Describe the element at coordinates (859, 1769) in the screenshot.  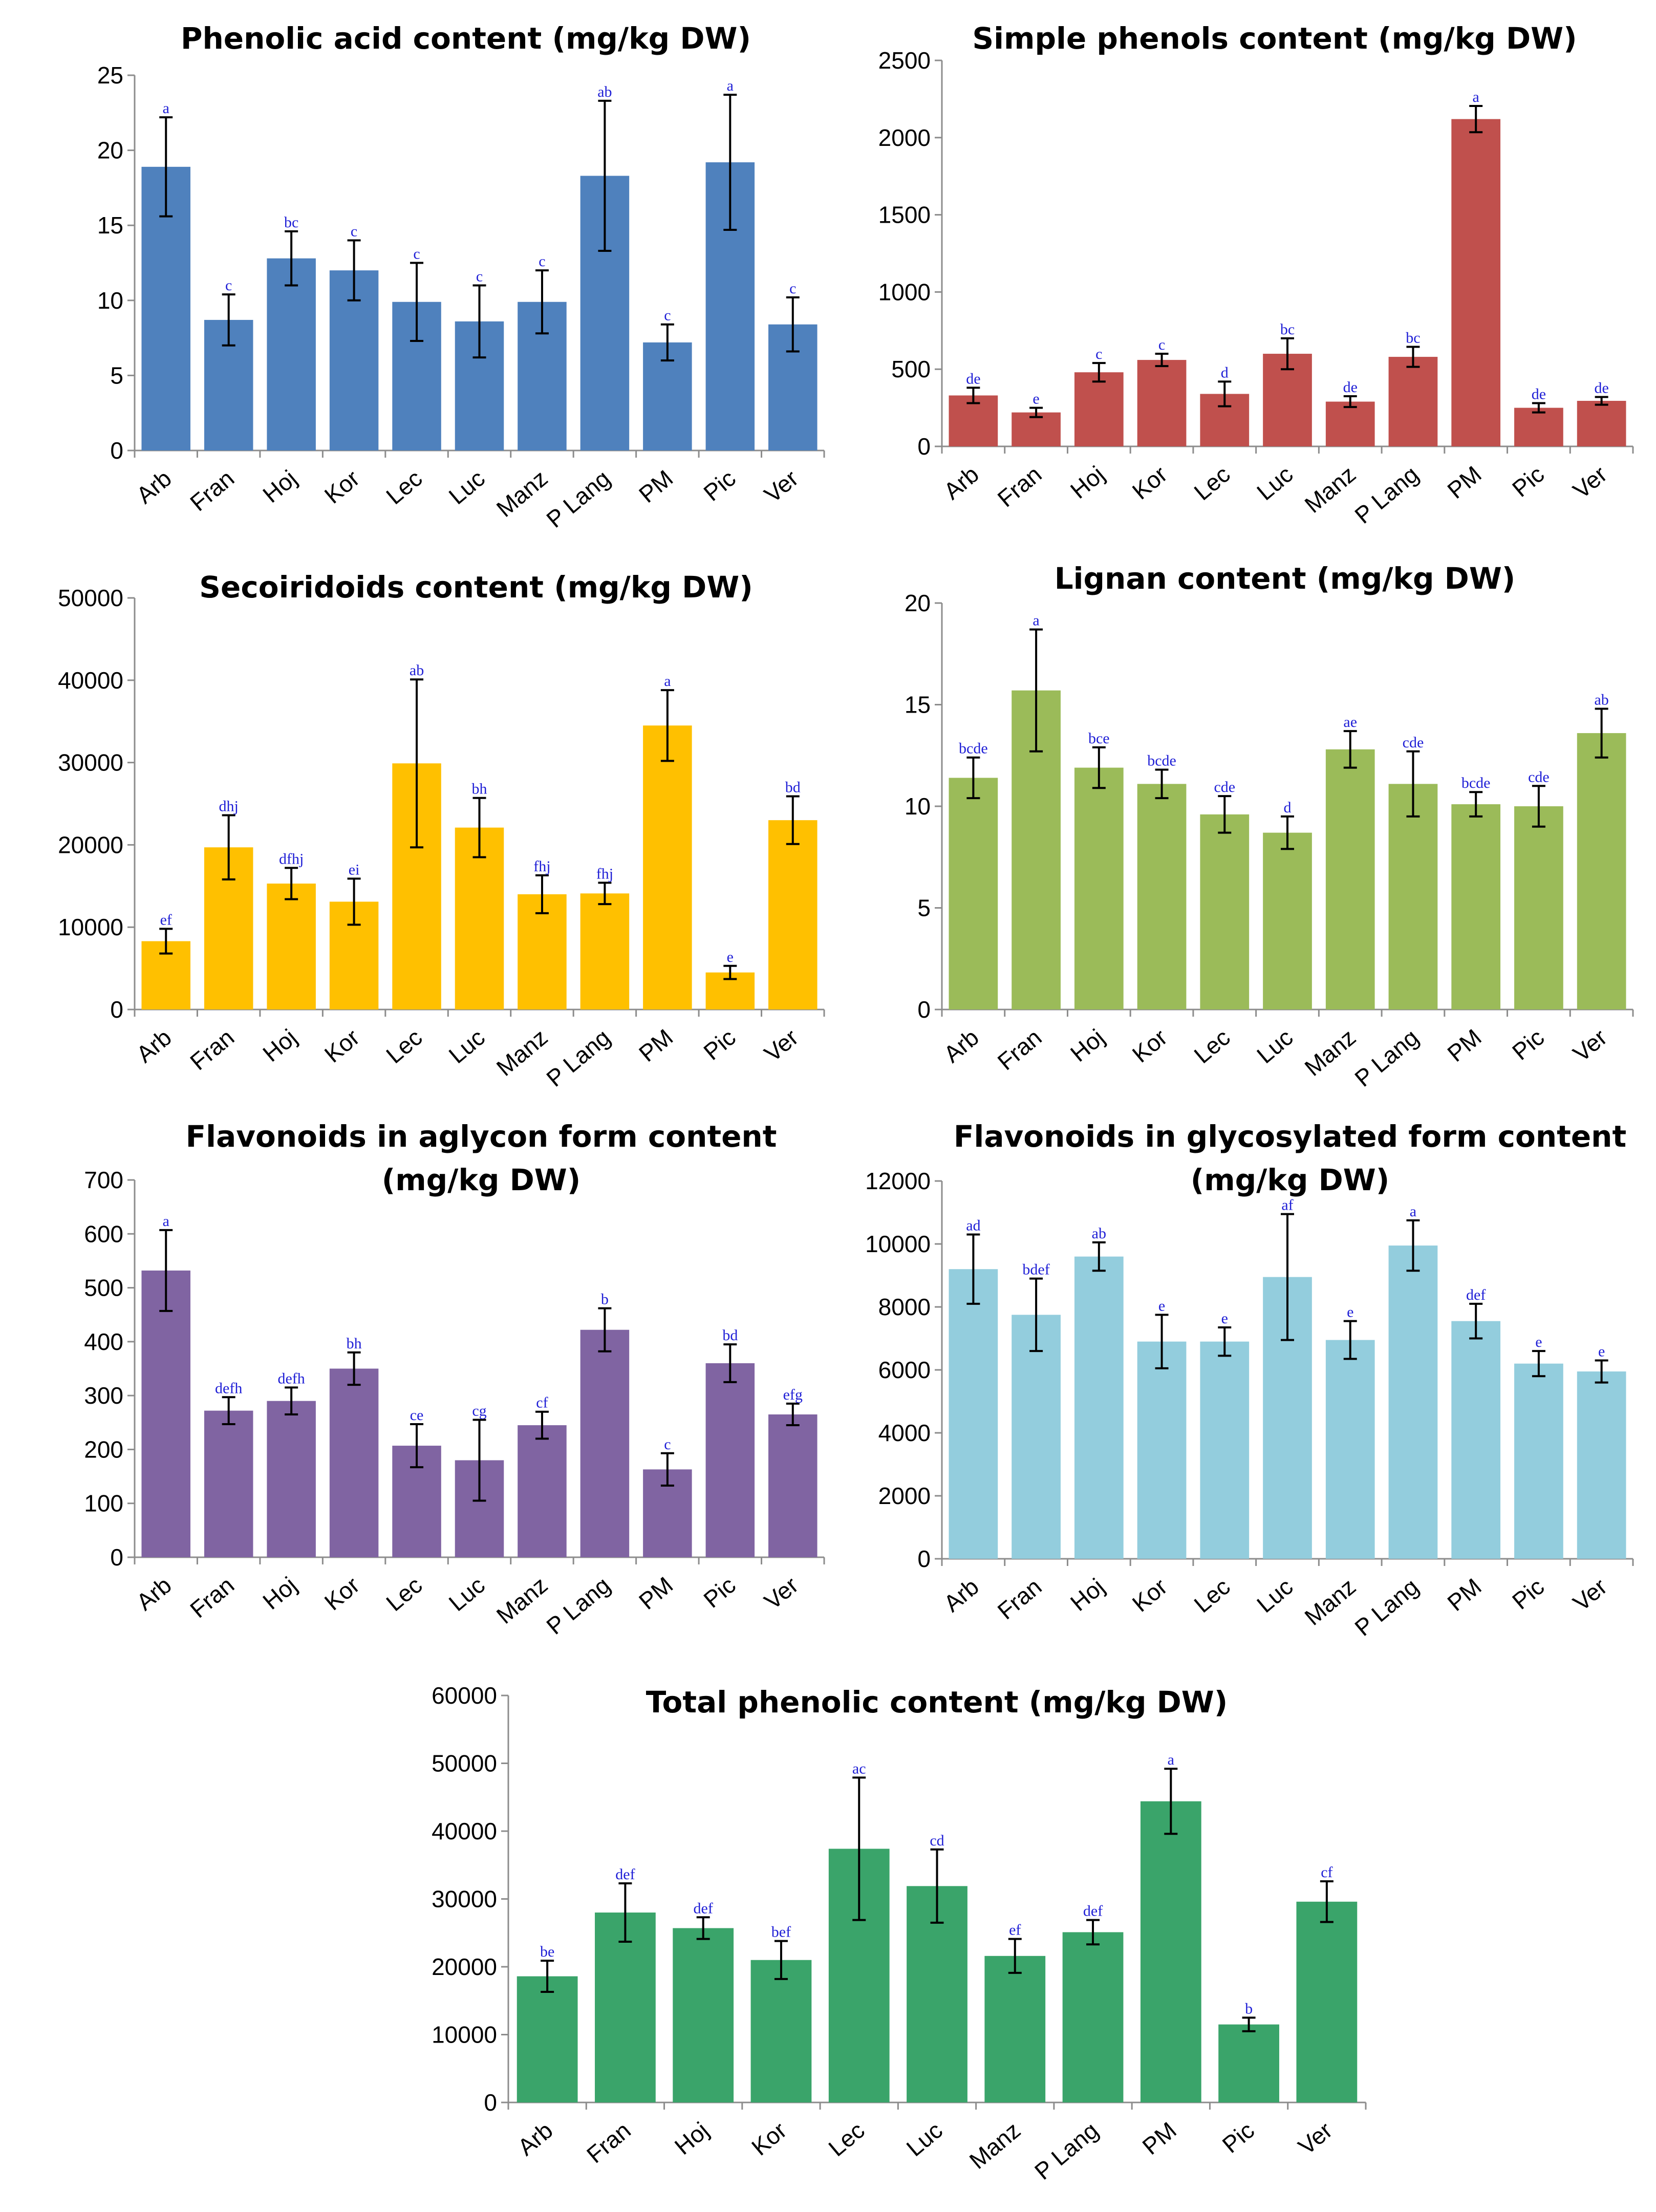
I see `significance-letter: ac` at that location.